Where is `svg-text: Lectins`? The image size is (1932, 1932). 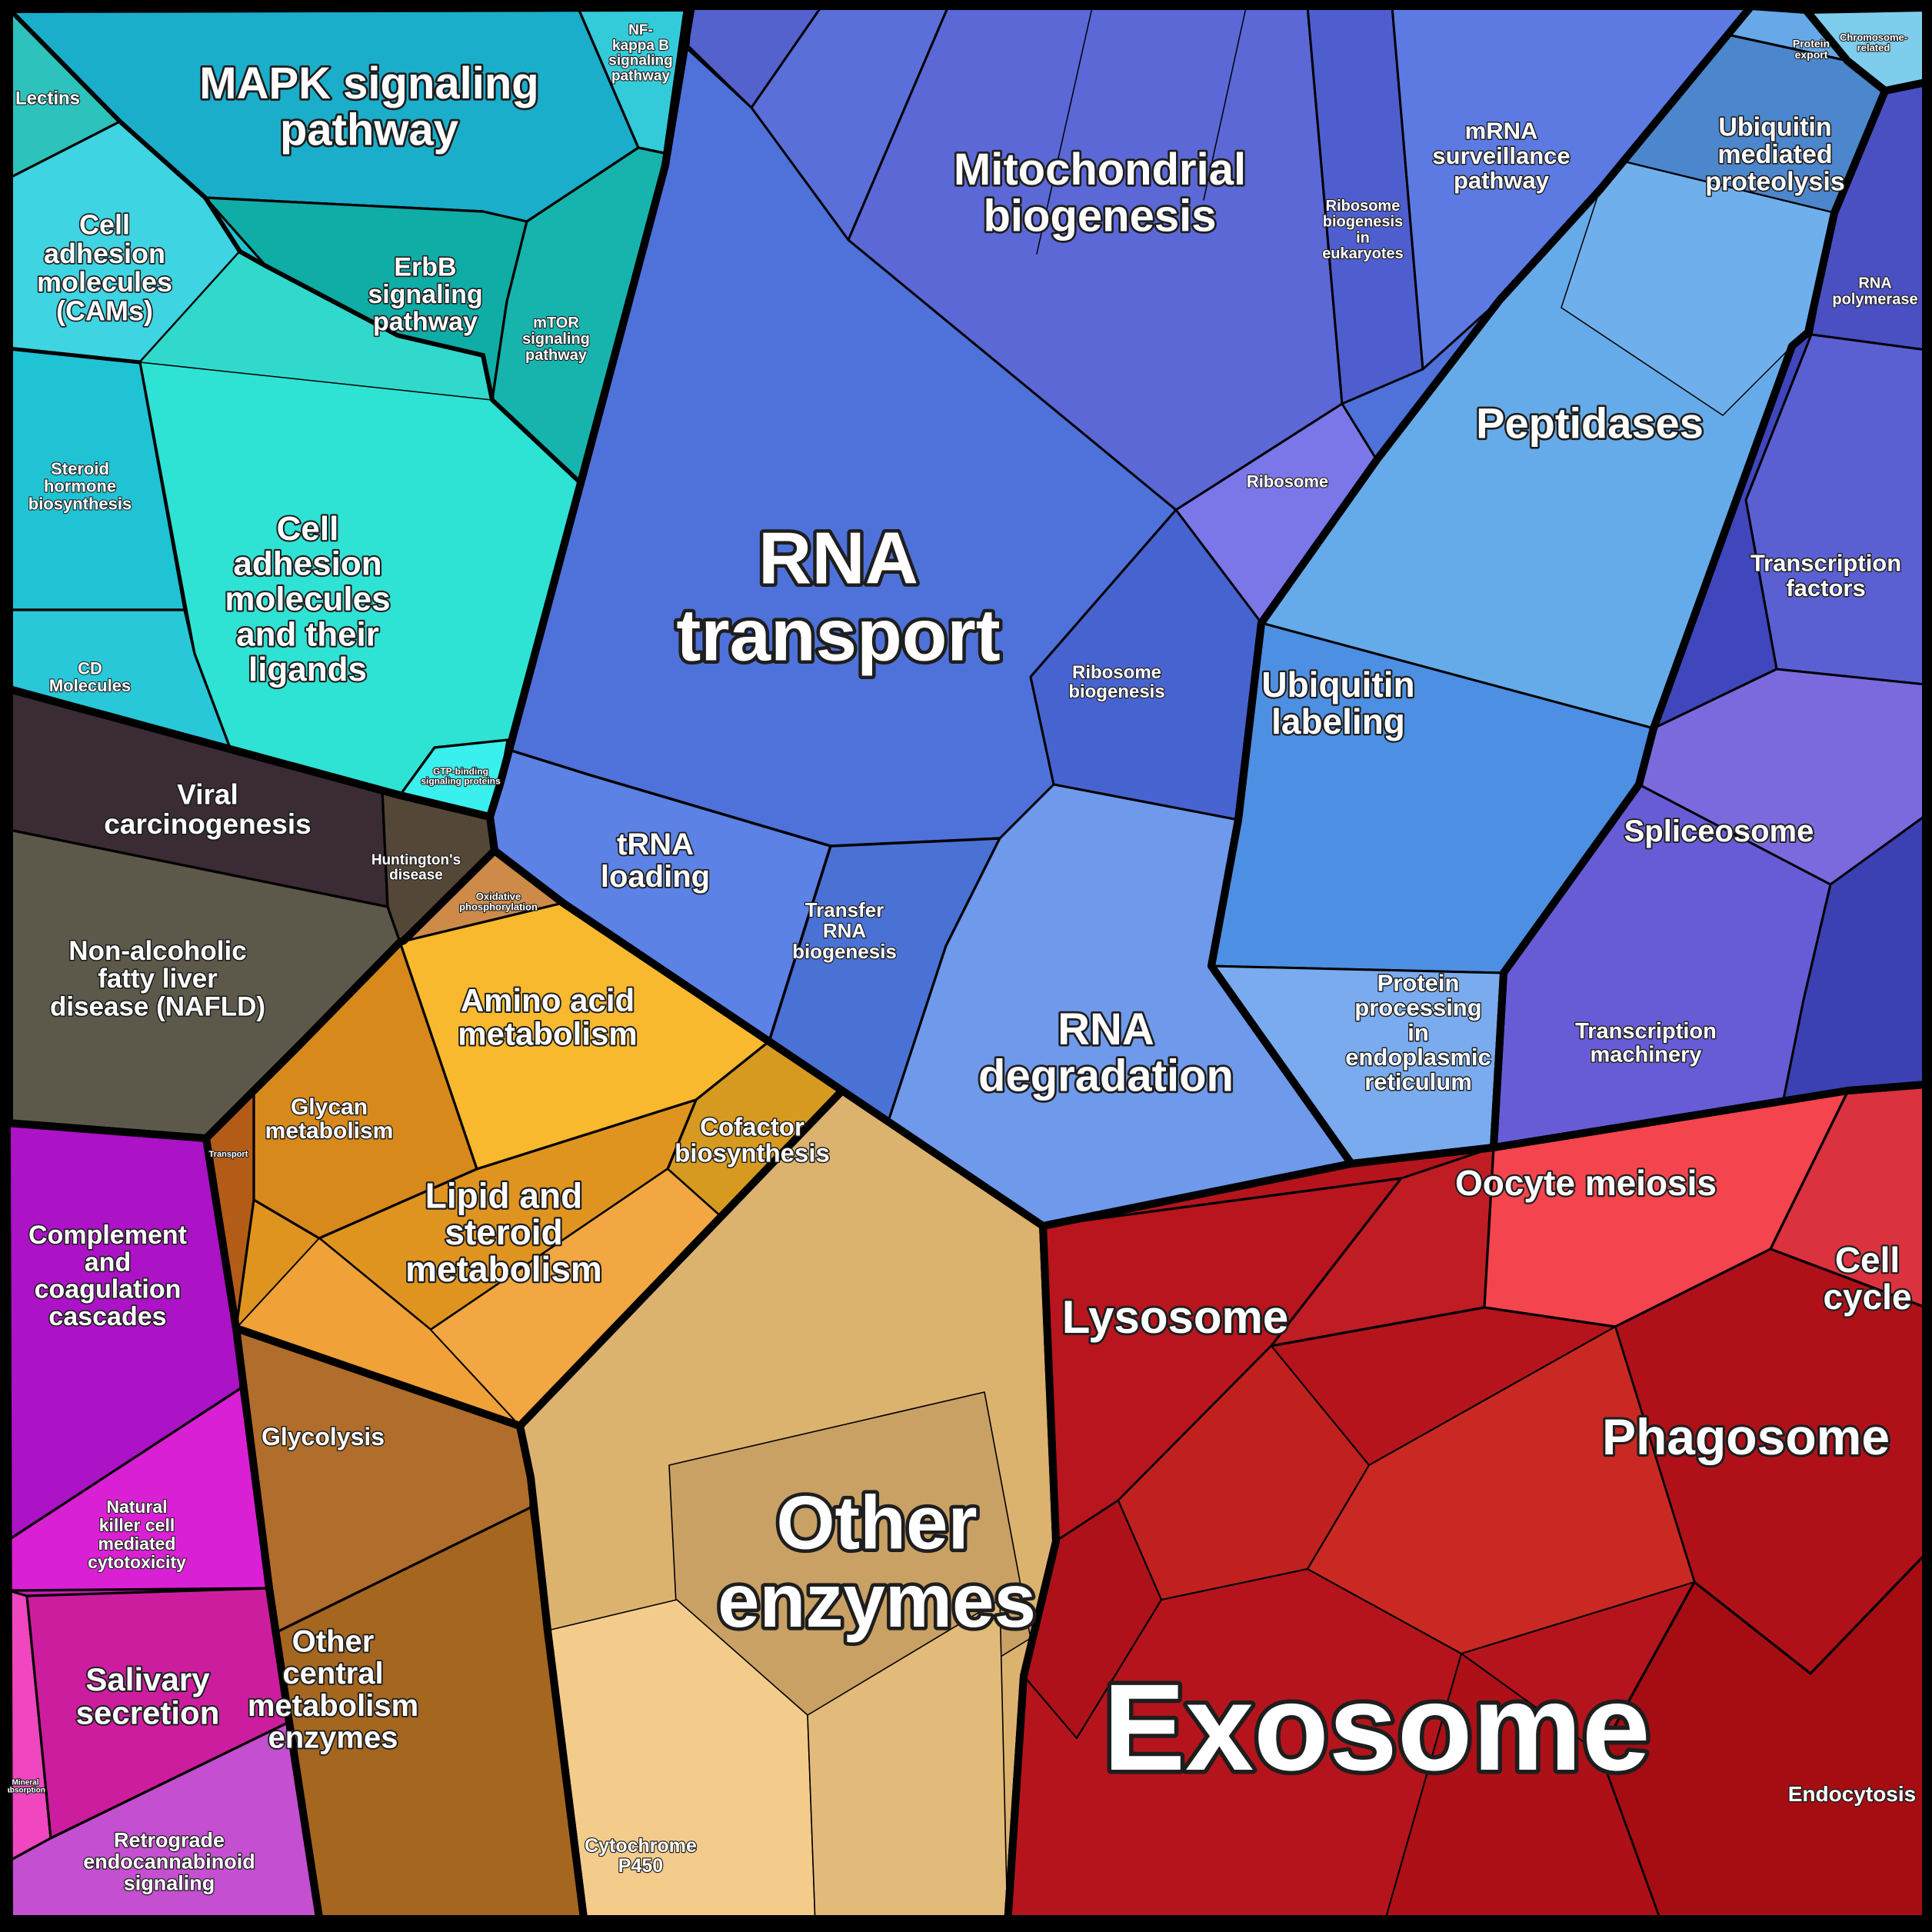
svg-text: Lectins is located at coordinates (47, 98).